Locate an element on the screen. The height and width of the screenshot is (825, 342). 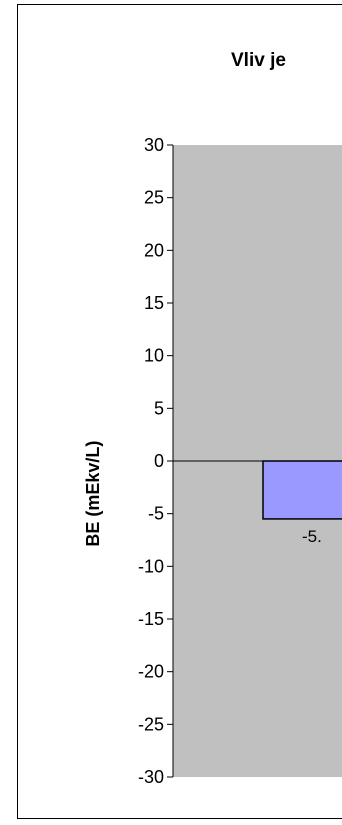
y-axis-ticks: 30 25 20 15 10 5 0 -5 -10 -15 -20 -25 -30 is located at coordinates (155, 461).